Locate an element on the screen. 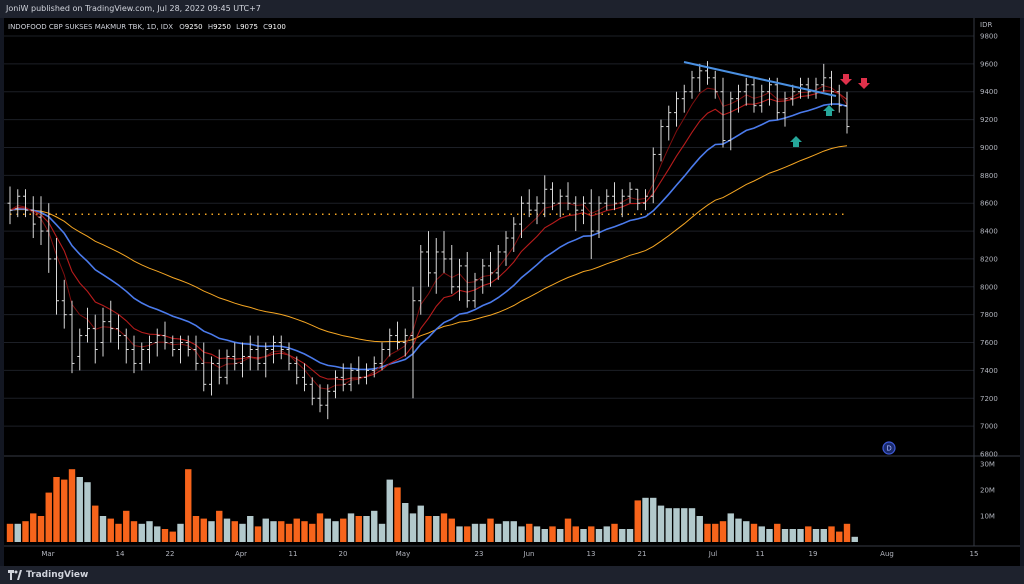  close-value: 9100 is located at coordinates (277, 27).